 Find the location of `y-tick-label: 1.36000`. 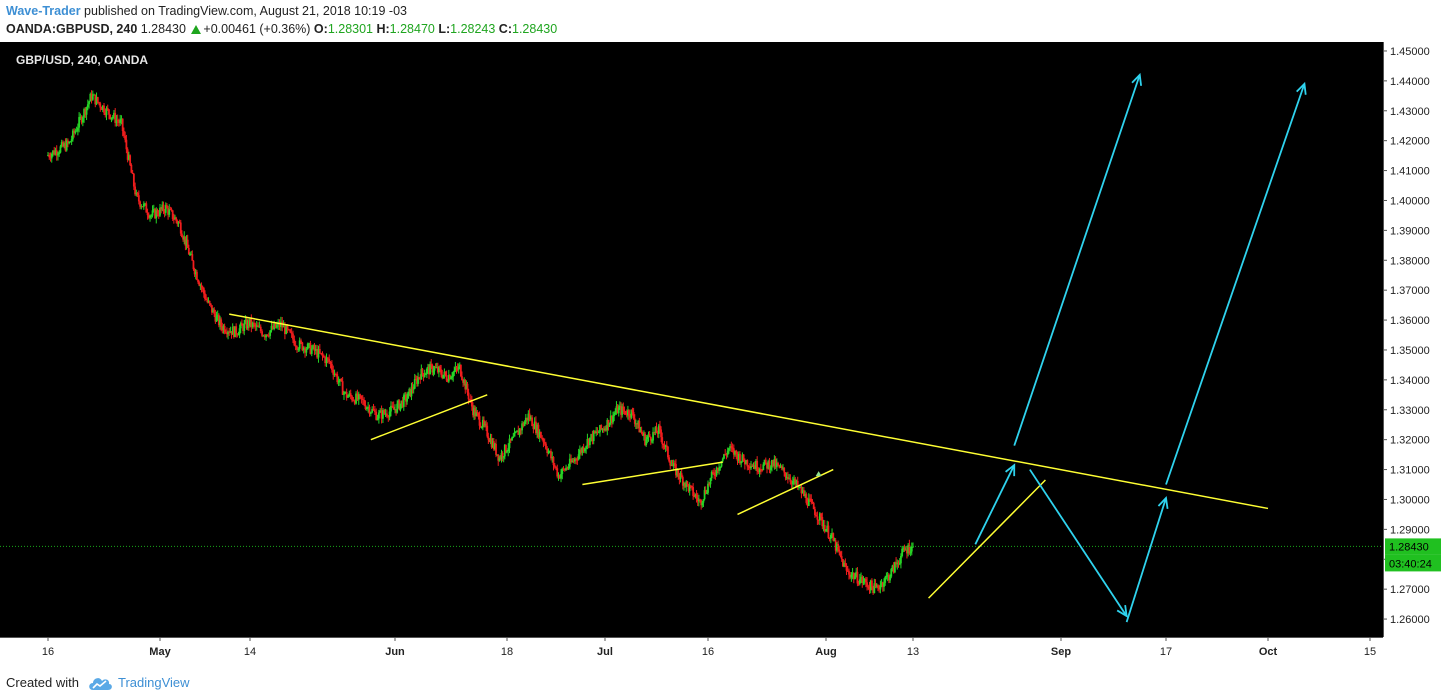

y-tick-label: 1.36000 is located at coordinates (1410, 321).